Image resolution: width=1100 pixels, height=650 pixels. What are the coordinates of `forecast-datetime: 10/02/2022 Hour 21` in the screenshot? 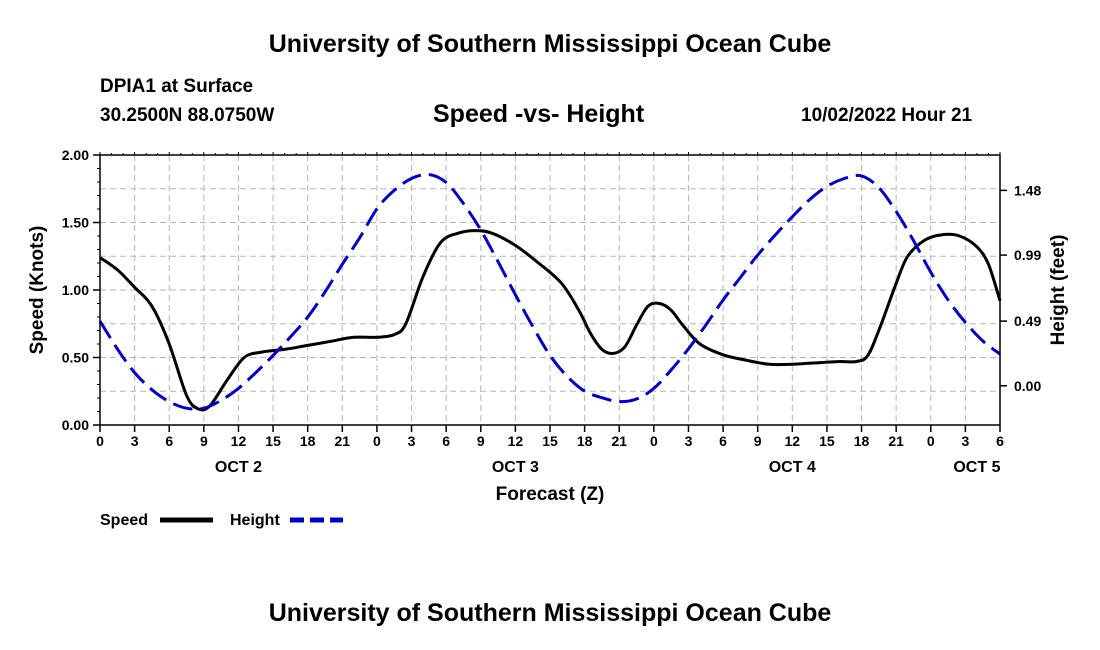 It's located at (887, 115).